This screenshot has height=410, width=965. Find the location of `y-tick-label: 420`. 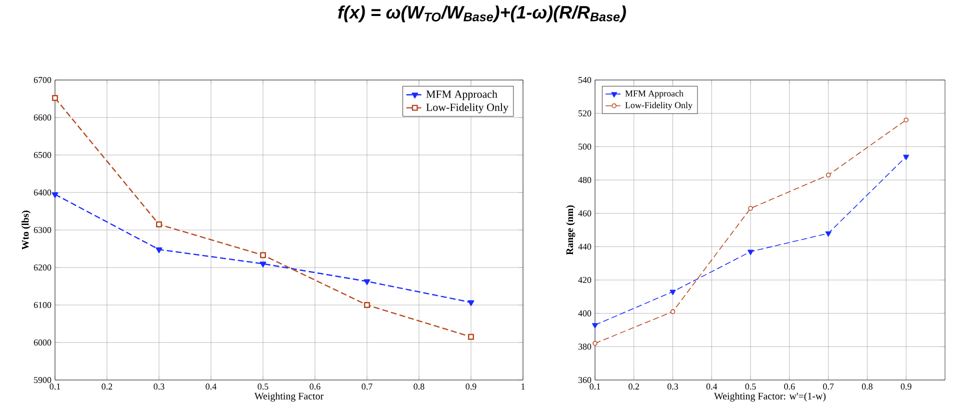

y-tick-label: 420 is located at coordinates (585, 280).